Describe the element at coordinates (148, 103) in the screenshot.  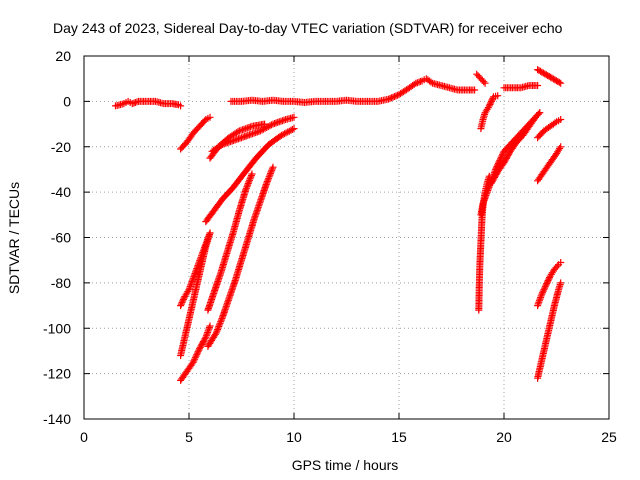
I see `series-track-a` at that location.